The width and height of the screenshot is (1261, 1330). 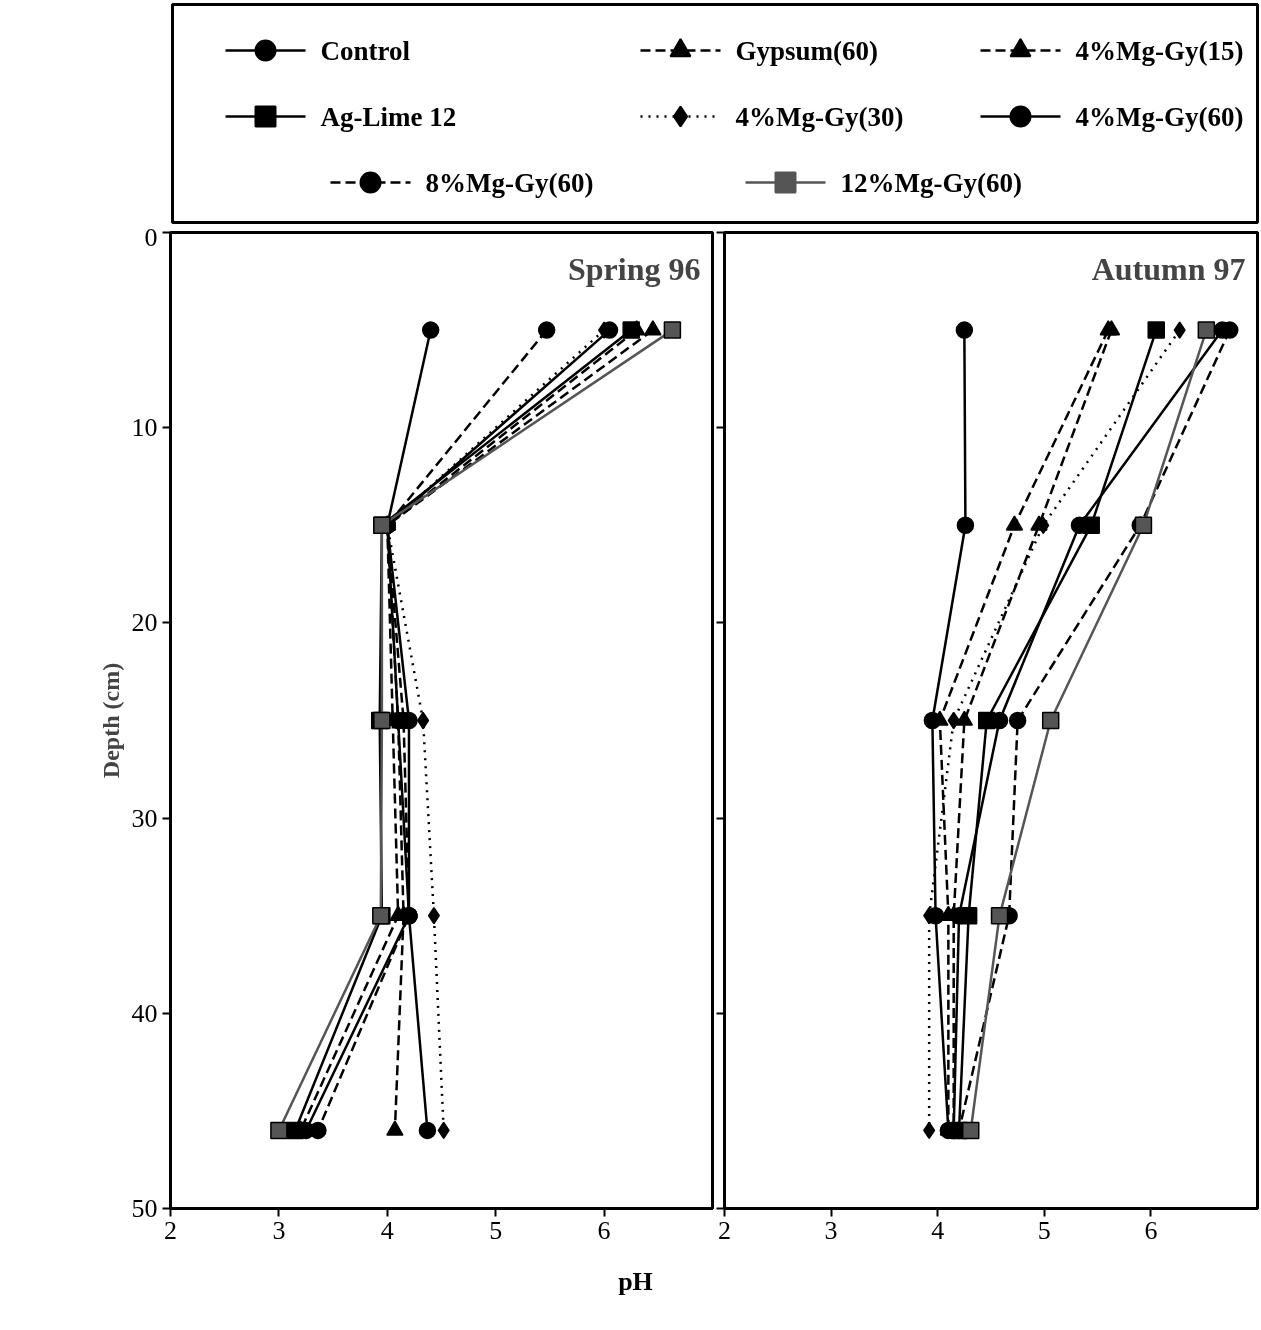 I want to click on legend-label: 12%Mg-Gy(60), so click(x=931, y=182).